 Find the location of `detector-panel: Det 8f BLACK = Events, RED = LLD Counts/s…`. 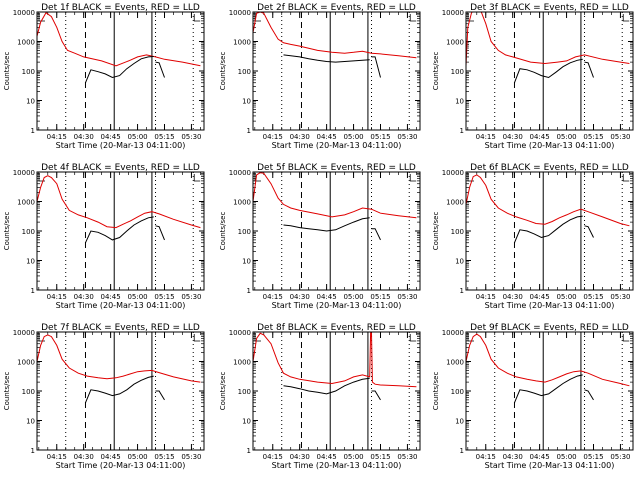

detector-panel: Det 8f BLACK = Events, RED = LLD Counts/s… is located at coordinates (320, 396).